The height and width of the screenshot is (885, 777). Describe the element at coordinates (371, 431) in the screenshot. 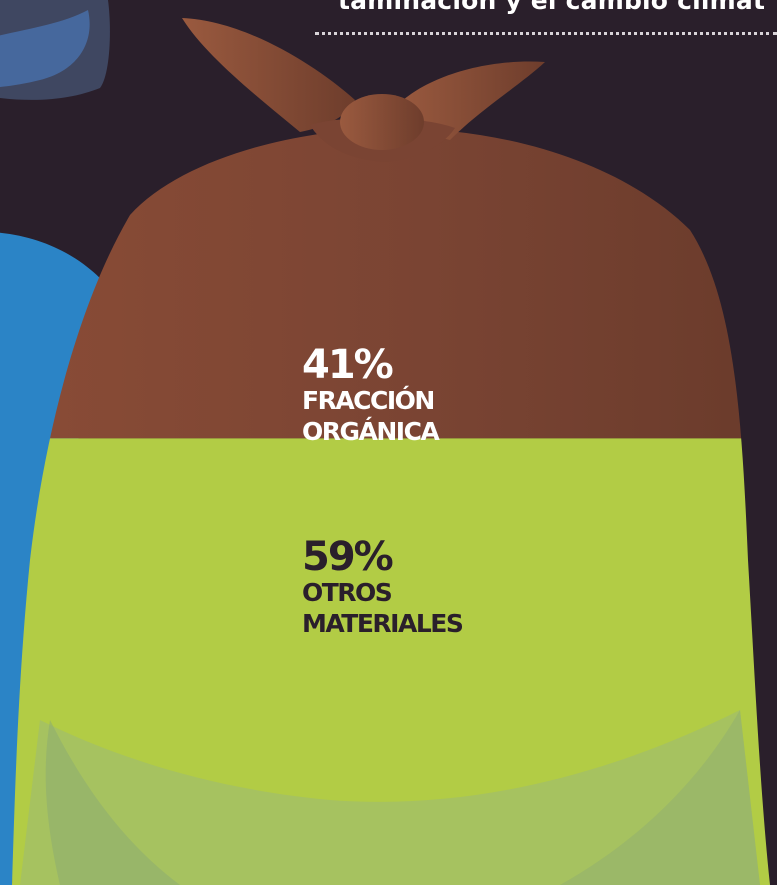

I see `organic-label-line2: ORGÁNICA` at that location.